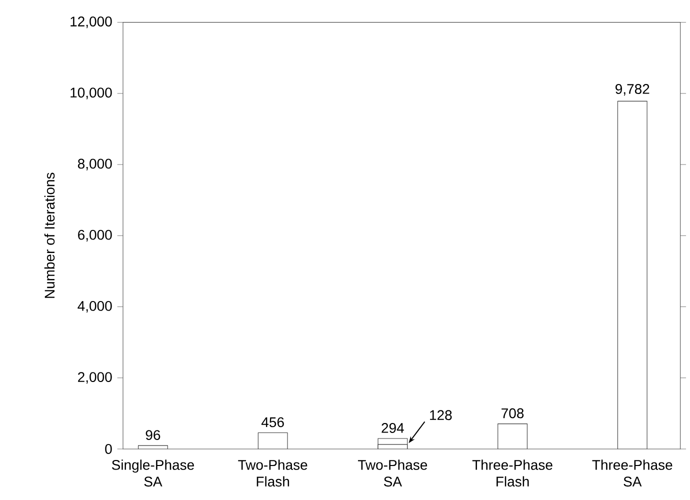  I want to click on y-tick-label: 6,000, so click(95, 236).